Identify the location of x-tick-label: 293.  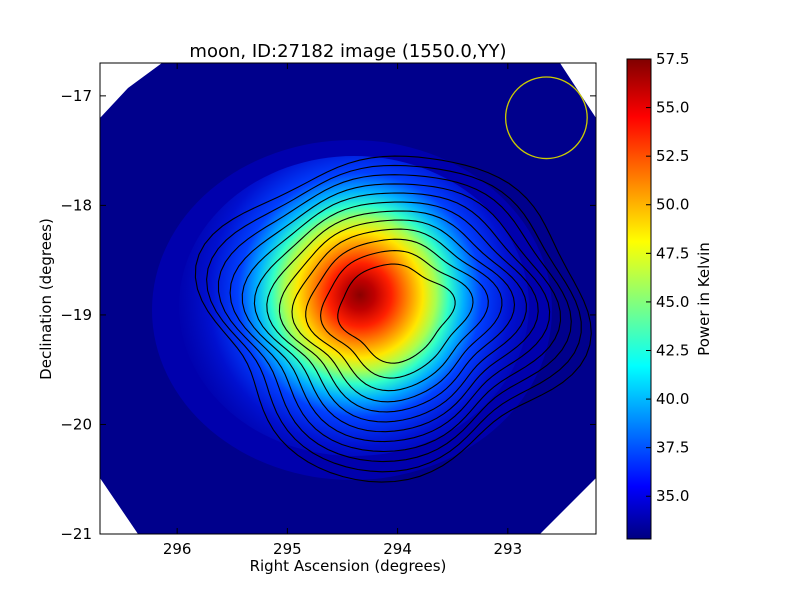
(508, 549).